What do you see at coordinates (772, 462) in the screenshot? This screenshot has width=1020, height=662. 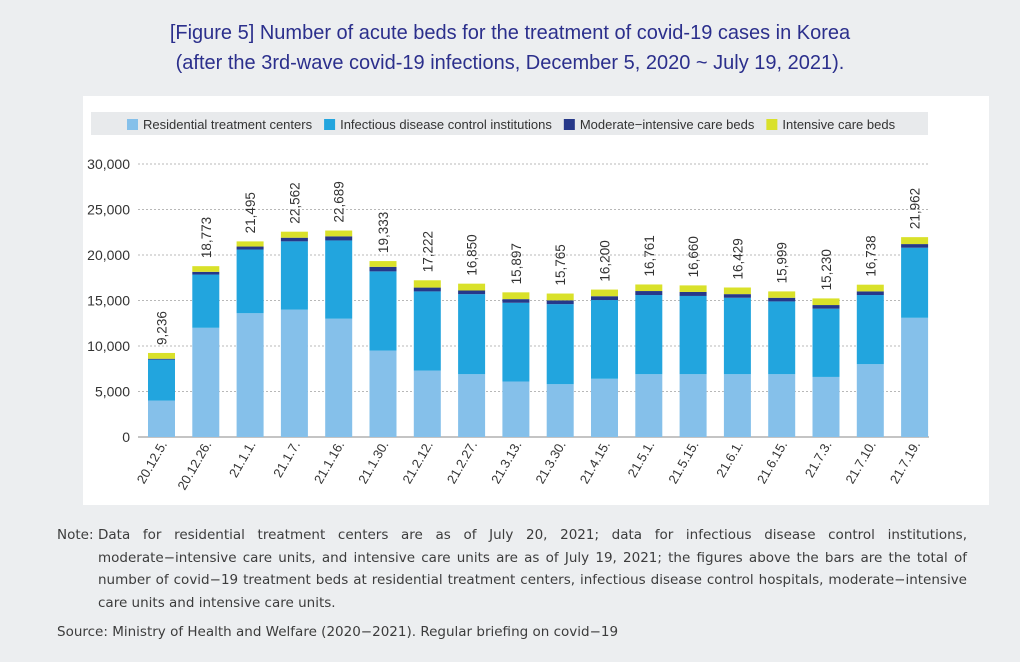 I see `x-tick-label: 21.6.15.` at bounding box center [772, 462].